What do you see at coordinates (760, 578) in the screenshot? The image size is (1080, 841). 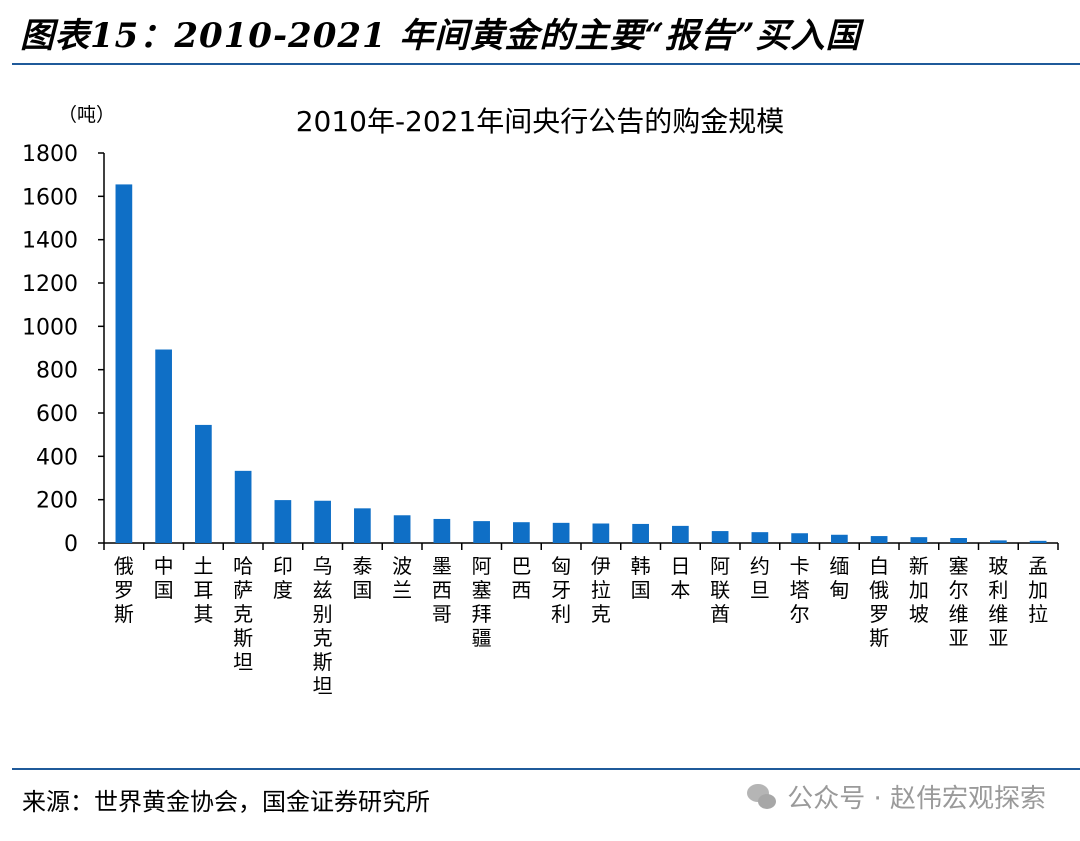 I see `x-category-label: 约旦` at bounding box center [760, 578].